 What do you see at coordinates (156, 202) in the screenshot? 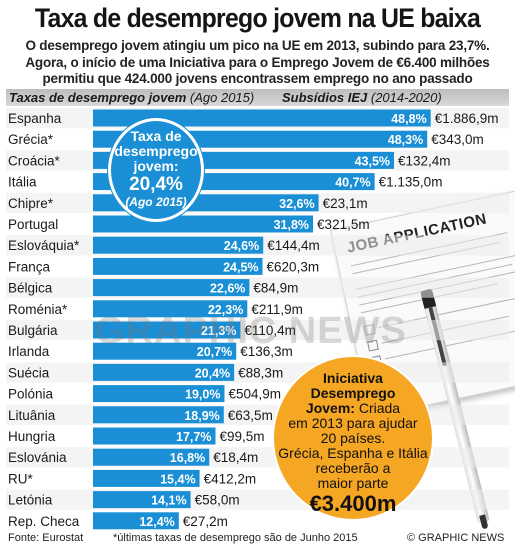
I see `eu-average-period: (Ago 2015)` at bounding box center [156, 202].